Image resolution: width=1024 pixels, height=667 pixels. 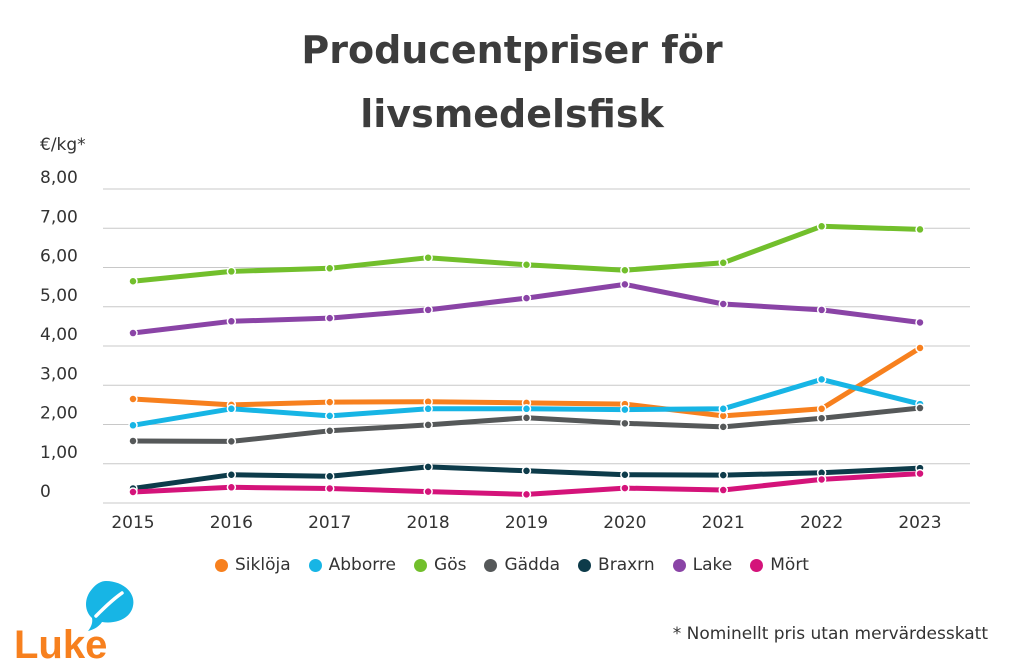 I want to click on x-tick-labels: 2015 2016 2017 2018 2019 2020 2021 2022 2023, so click(x=526, y=523).